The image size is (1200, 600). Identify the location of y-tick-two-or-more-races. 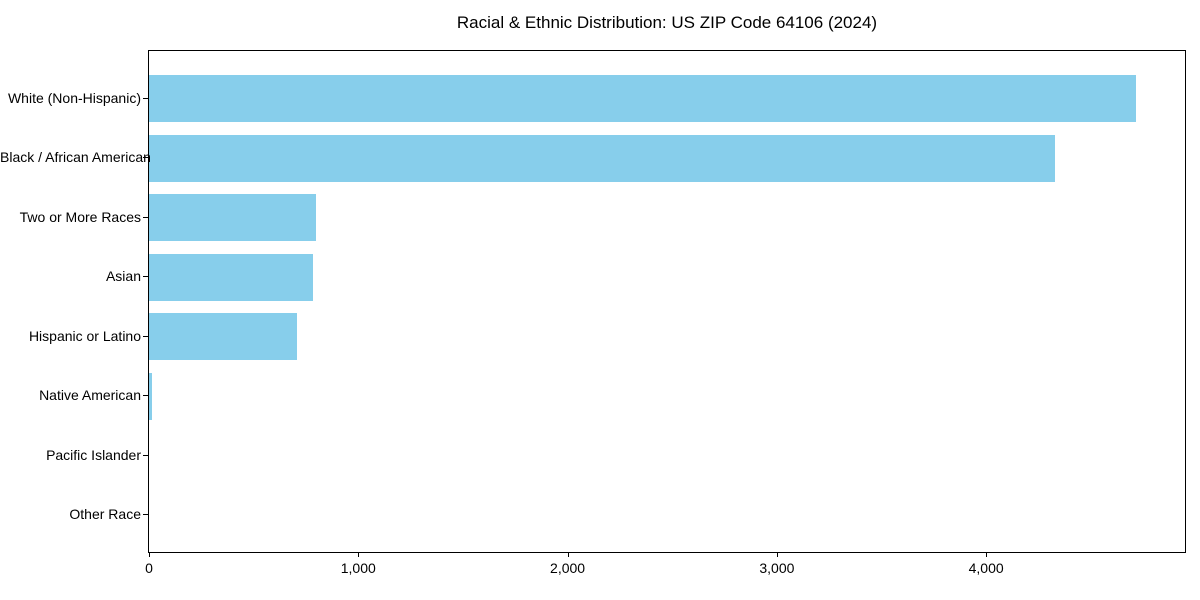
(145, 217).